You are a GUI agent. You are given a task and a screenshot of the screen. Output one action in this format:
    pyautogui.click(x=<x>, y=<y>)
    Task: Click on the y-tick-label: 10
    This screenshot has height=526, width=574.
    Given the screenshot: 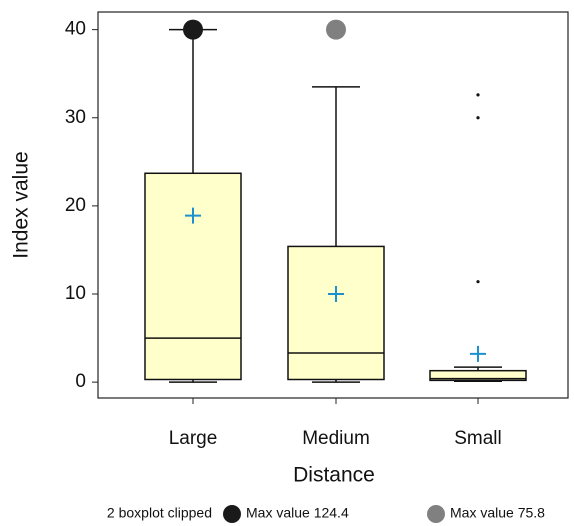 What is the action you would take?
    pyautogui.click(x=75, y=293)
    